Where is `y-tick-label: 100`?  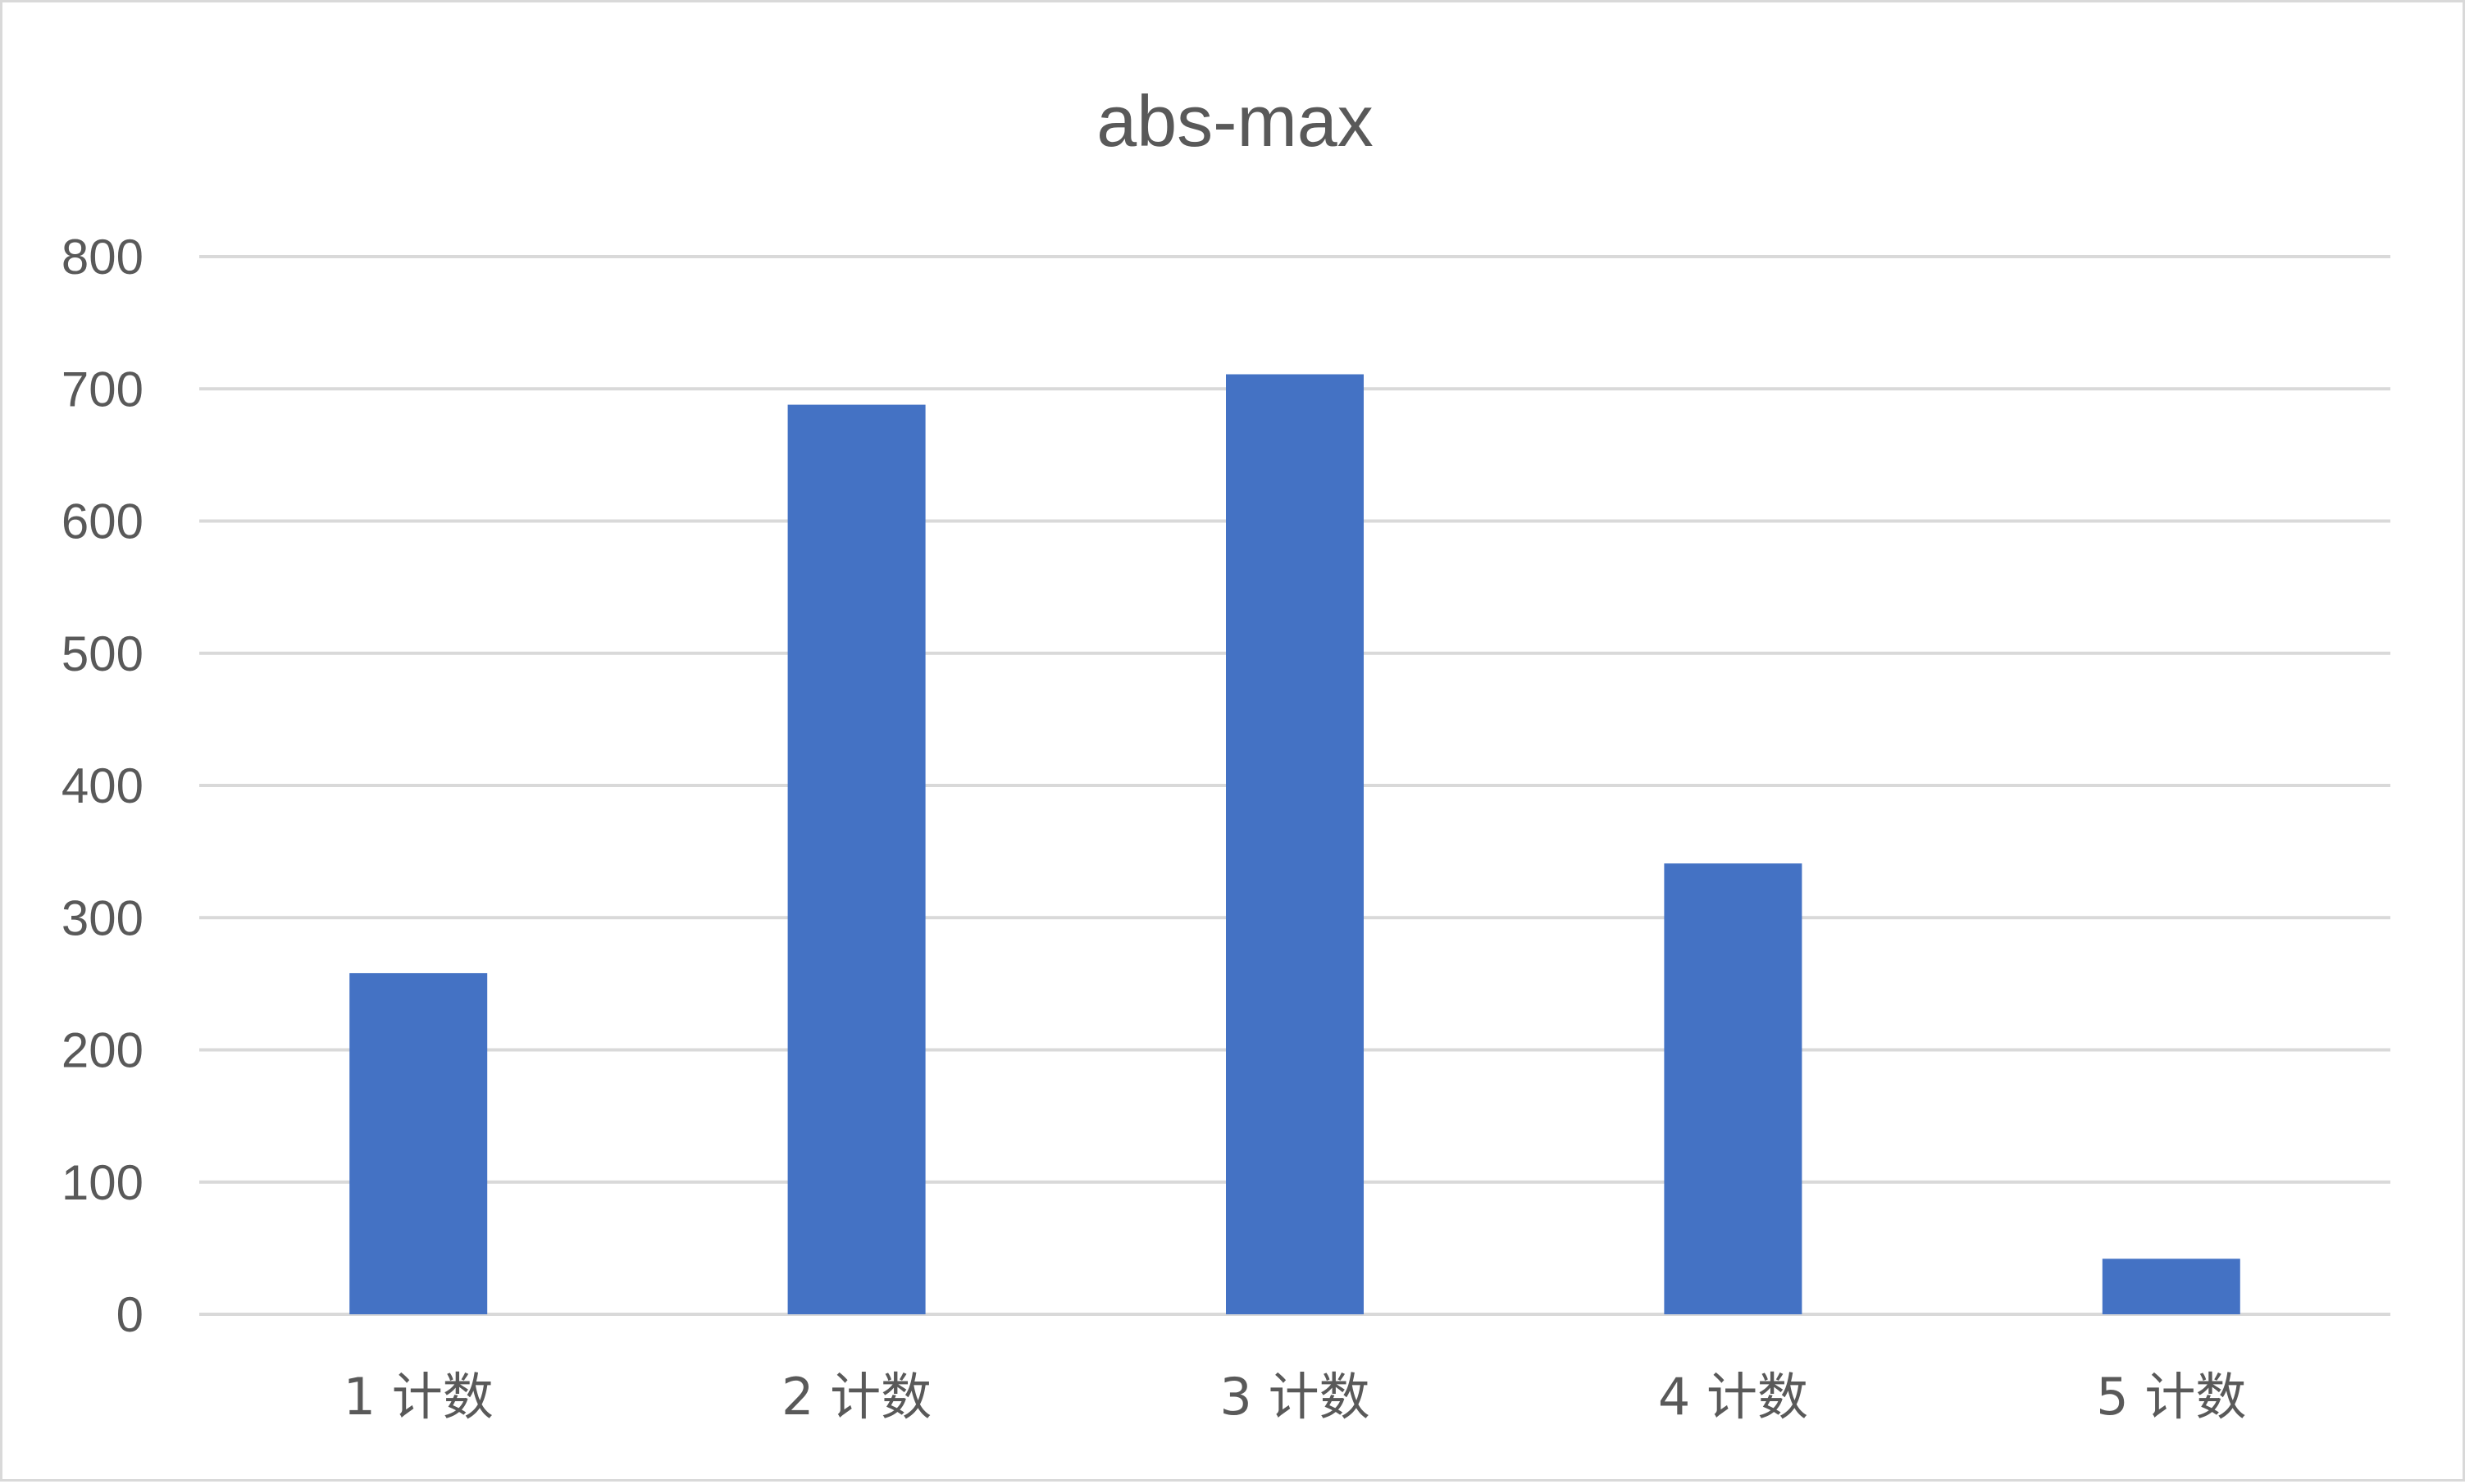 y-tick-label: 100 is located at coordinates (103, 1182).